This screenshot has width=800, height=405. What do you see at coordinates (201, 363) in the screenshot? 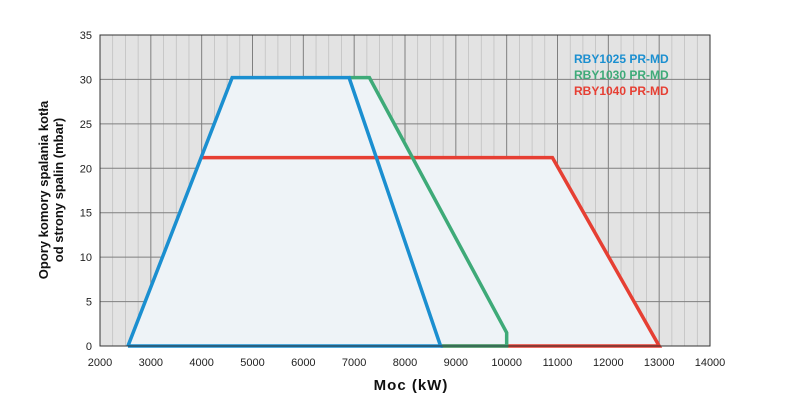
I see `x-tick-label: 4000` at bounding box center [201, 363].